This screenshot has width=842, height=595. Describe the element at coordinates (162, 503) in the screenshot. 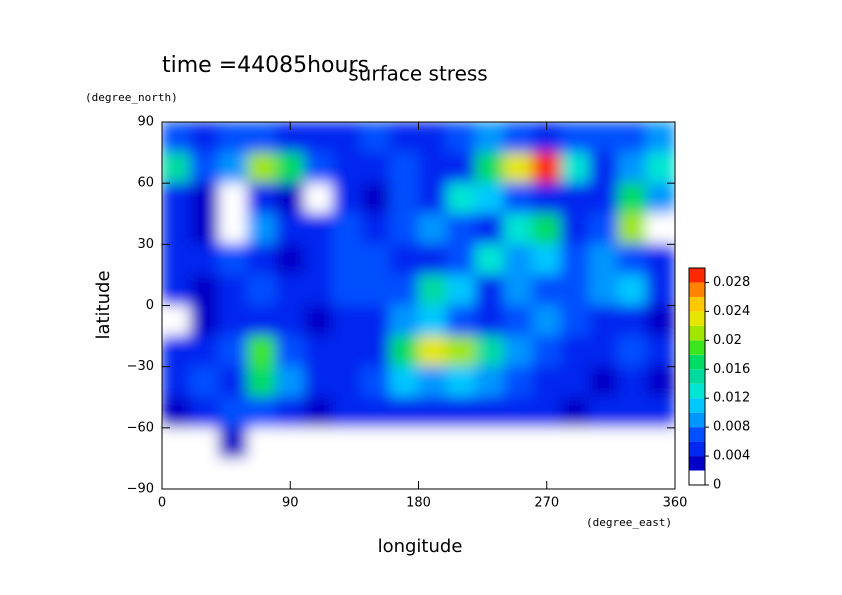

I see `x-tick-label: 0` at that location.